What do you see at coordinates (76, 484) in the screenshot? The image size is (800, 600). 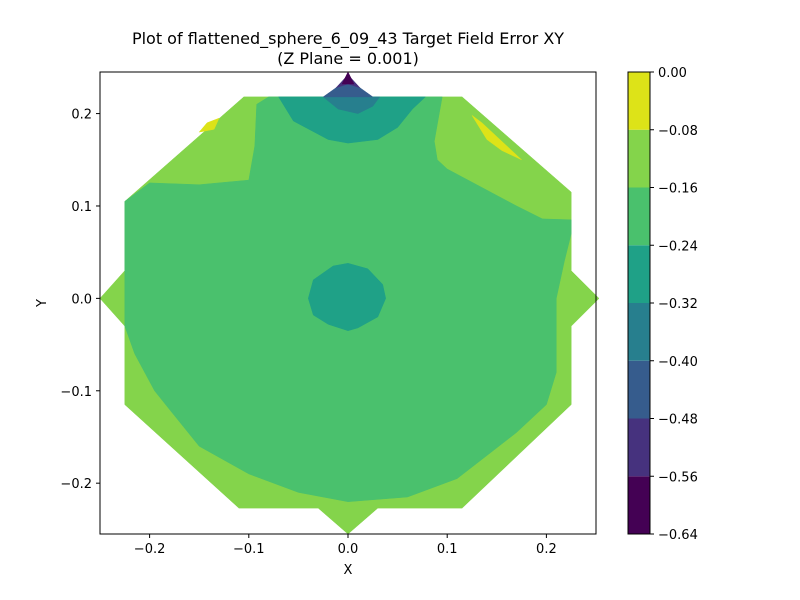 I see `y-tick-label: −0.2` at bounding box center [76, 484].